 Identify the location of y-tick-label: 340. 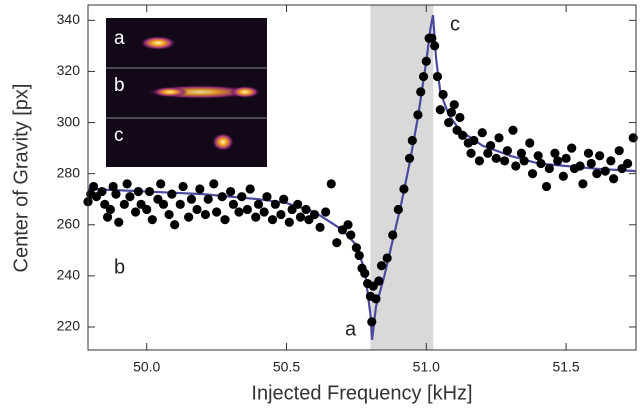
(69, 19).